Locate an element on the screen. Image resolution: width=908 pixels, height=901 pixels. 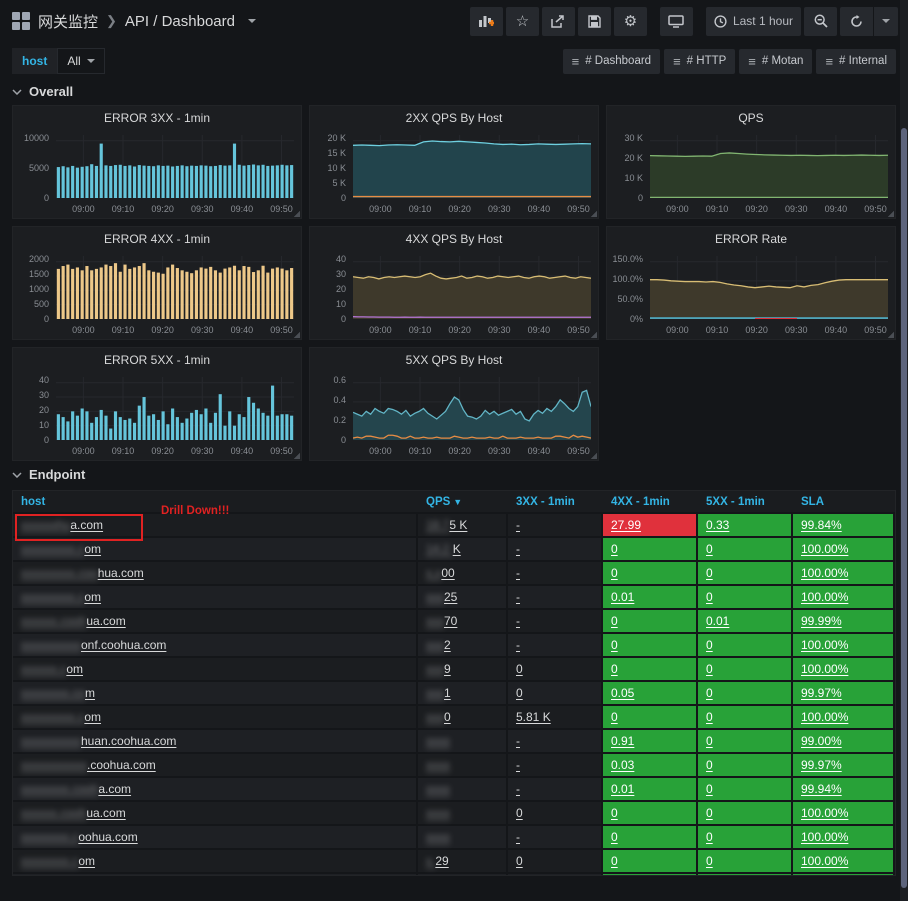
column-header-sla: SLA is located at coordinates (844, 502).